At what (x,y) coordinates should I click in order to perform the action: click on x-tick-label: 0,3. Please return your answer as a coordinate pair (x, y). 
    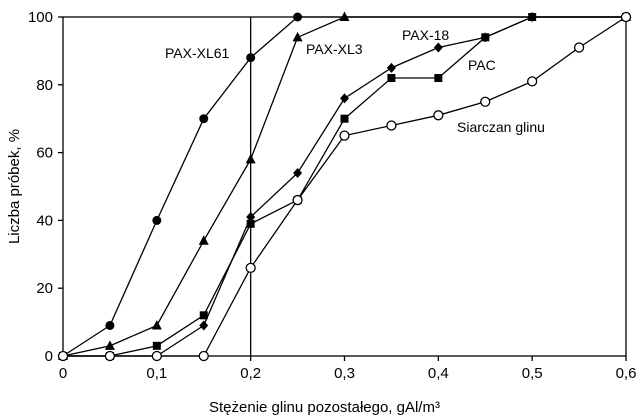
    Looking at the image, I should click on (344, 373).